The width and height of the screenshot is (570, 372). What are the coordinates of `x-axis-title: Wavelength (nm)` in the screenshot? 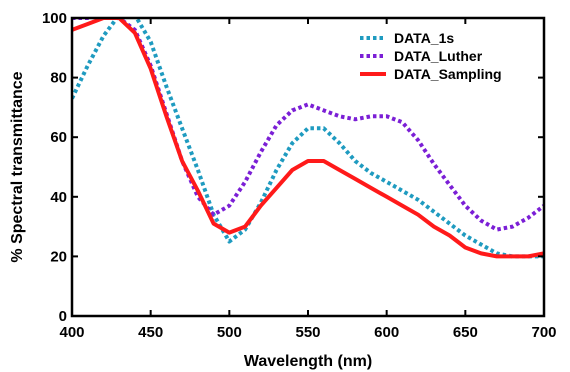 It's located at (308, 361).